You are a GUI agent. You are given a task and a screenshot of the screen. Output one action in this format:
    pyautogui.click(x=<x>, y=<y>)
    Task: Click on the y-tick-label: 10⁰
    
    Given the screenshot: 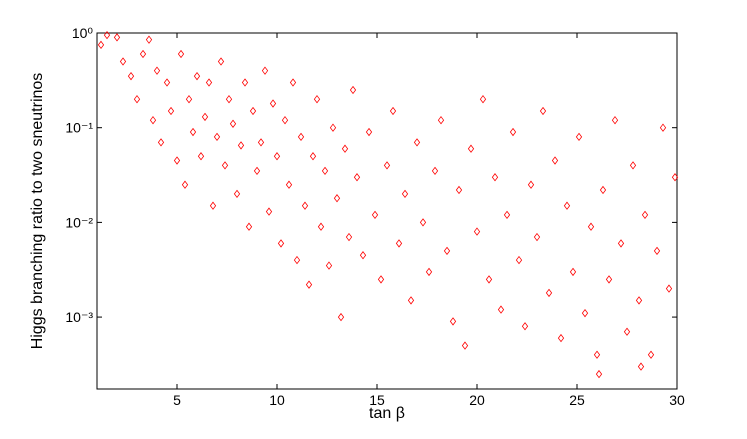 What is the action you would take?
    pyautogui.click(x=83, y=33)
    